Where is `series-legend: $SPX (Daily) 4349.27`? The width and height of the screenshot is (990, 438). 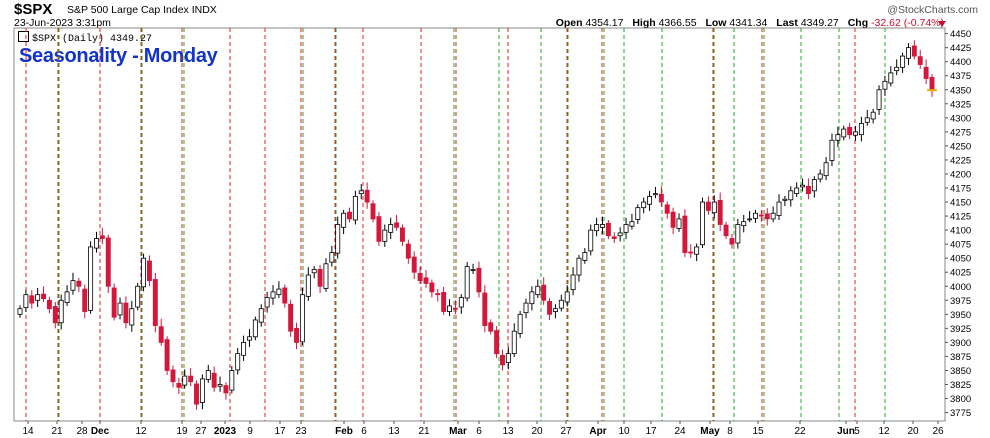 series-legend: $SPX (Daily) 4349.27 is located at coordinates (85, 38).